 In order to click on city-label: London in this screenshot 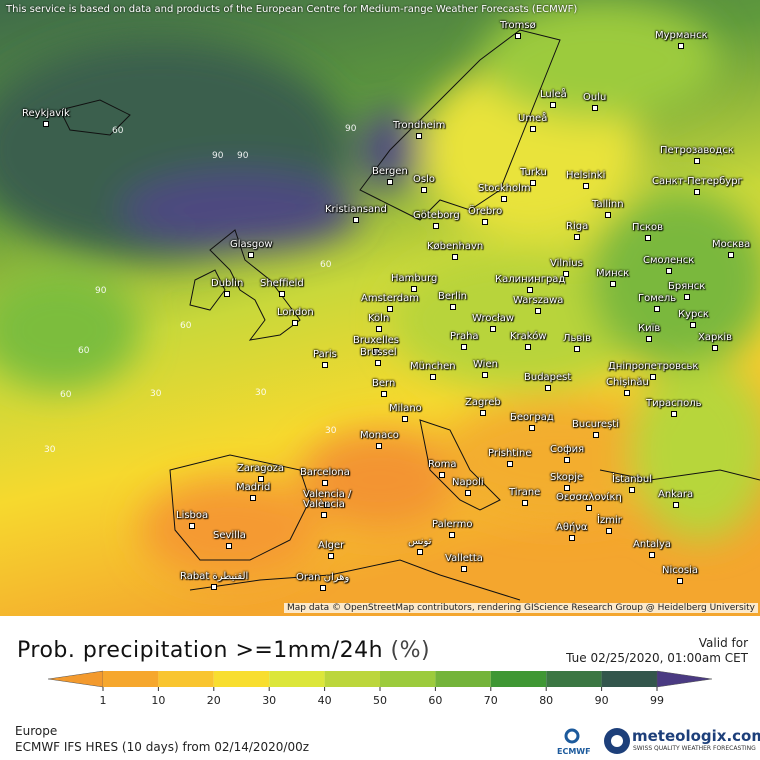, I will do `click(295, 316)`.